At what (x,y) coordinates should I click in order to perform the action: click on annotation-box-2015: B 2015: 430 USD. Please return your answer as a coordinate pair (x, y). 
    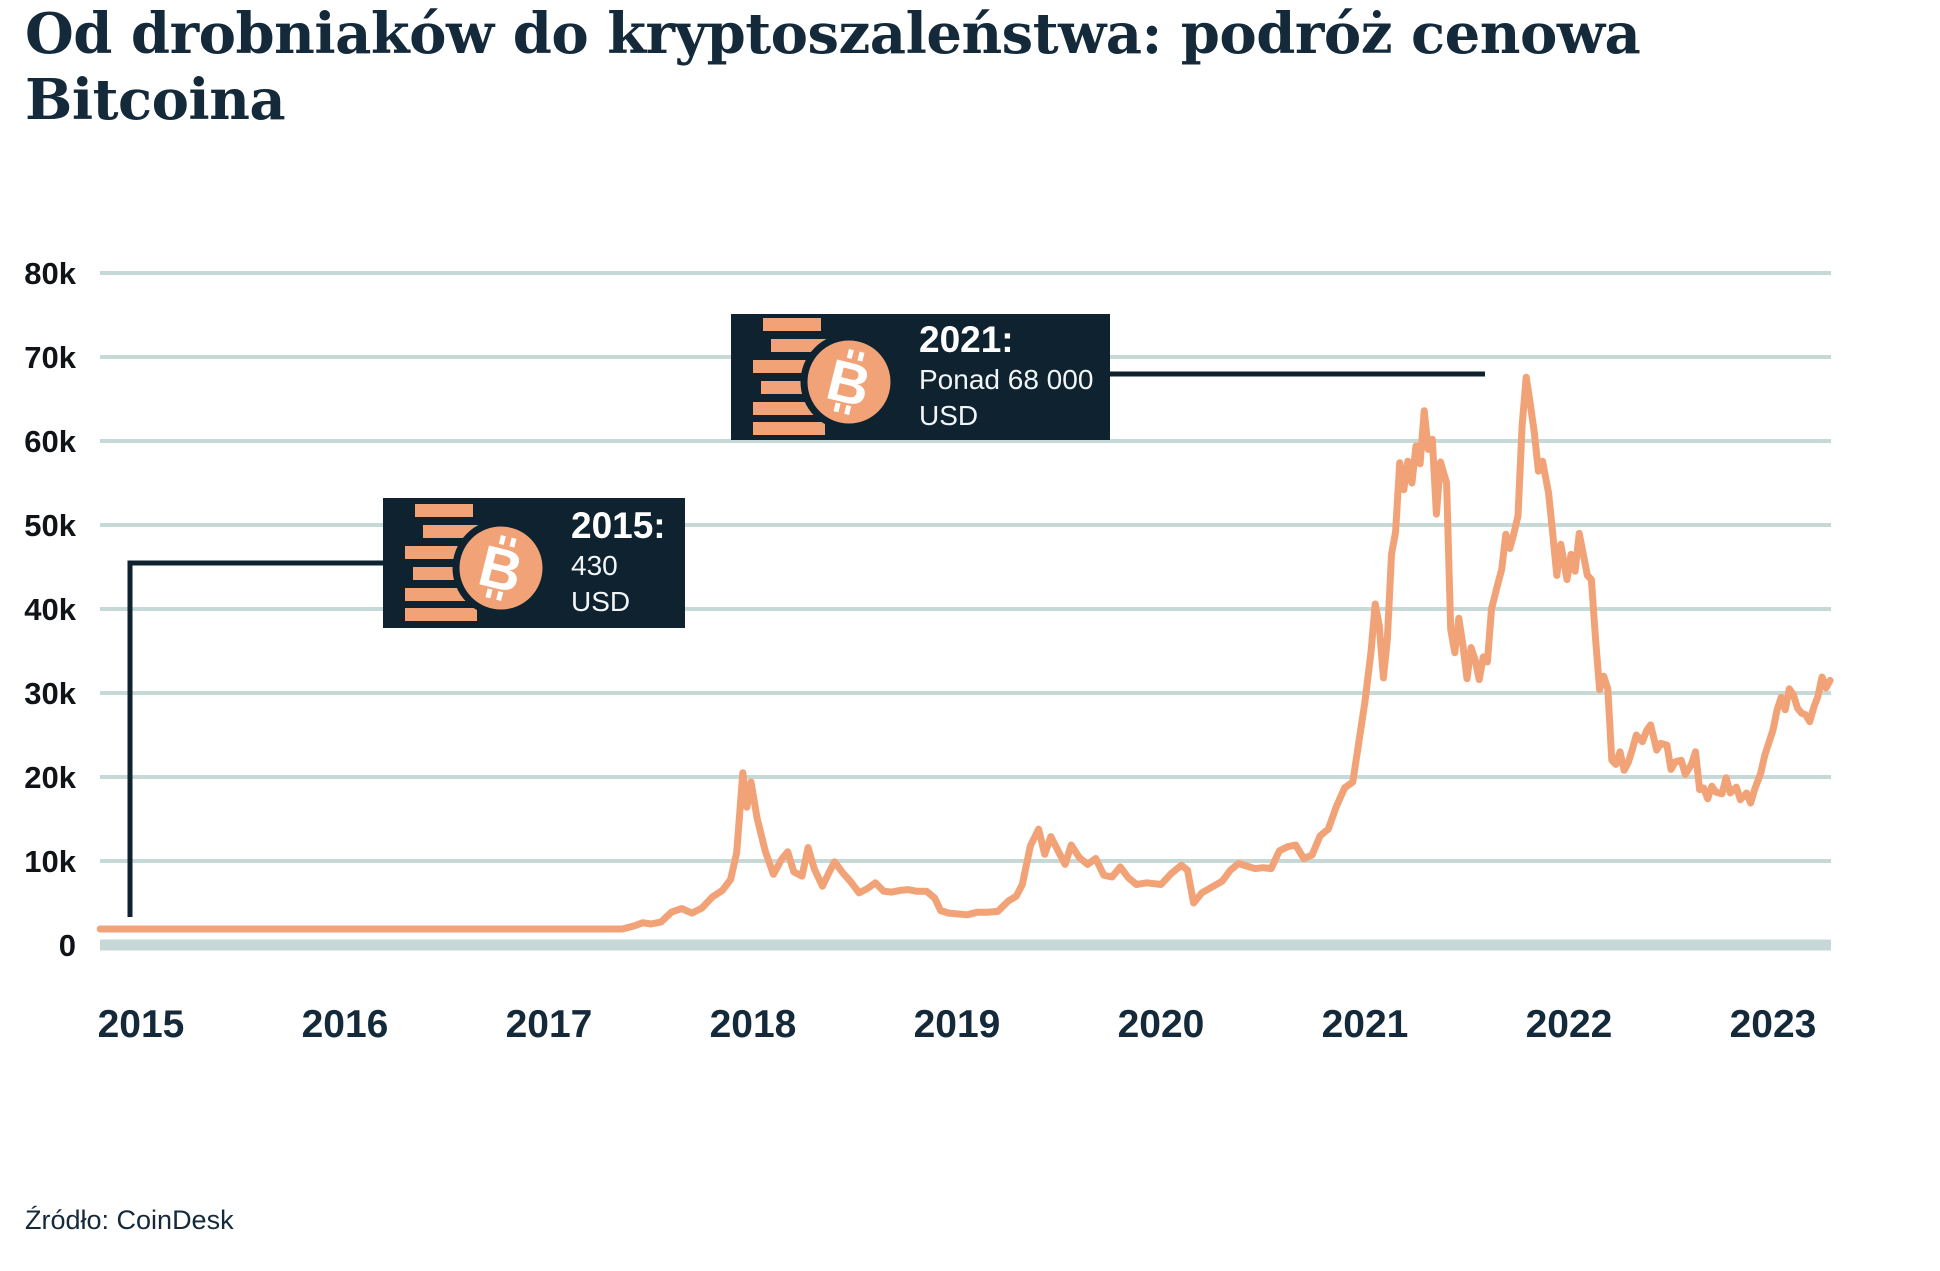
    Looking at the image, I should click on (534, 563).